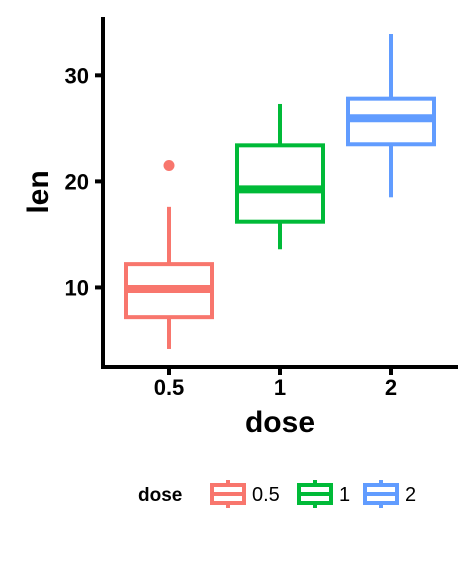 This screenshot has height=561, width=474. Describe the element at coordinates (77, 75) in the screenshot. I see `y-tick-label: 30` at that location.